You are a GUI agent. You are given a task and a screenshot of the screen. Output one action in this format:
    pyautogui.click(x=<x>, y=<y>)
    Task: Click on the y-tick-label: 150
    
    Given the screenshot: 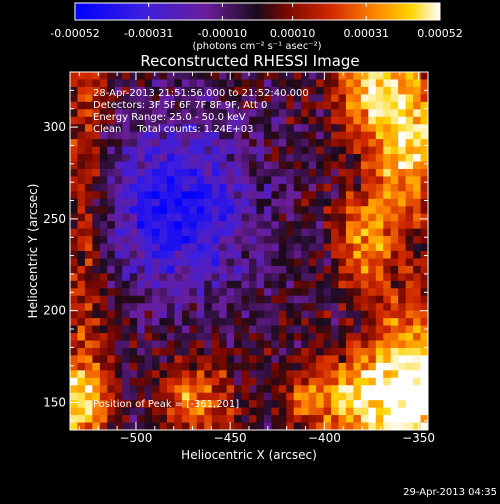 What is the action you would take?
    pyautogui.click(x=54, y=402)
    